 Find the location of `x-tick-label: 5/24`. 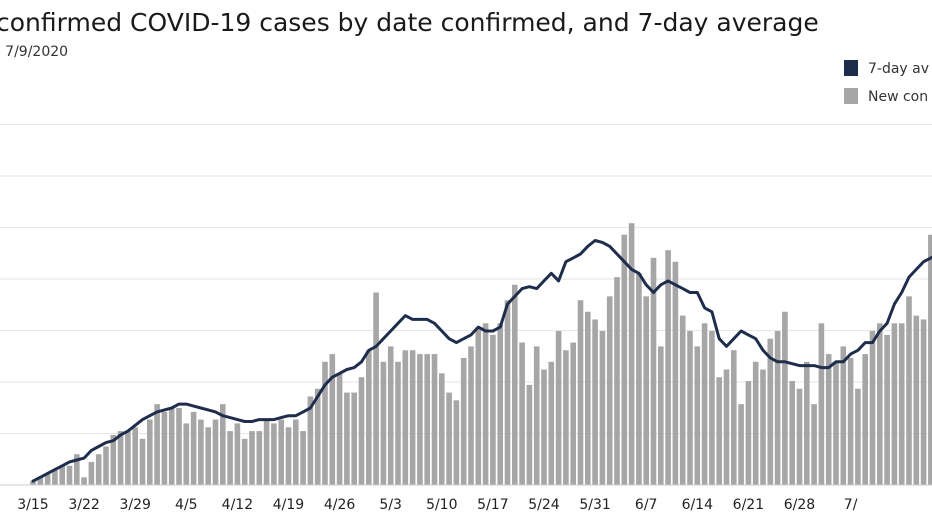

x-tick-label: 5/24 is located at coordinates (544, 505).